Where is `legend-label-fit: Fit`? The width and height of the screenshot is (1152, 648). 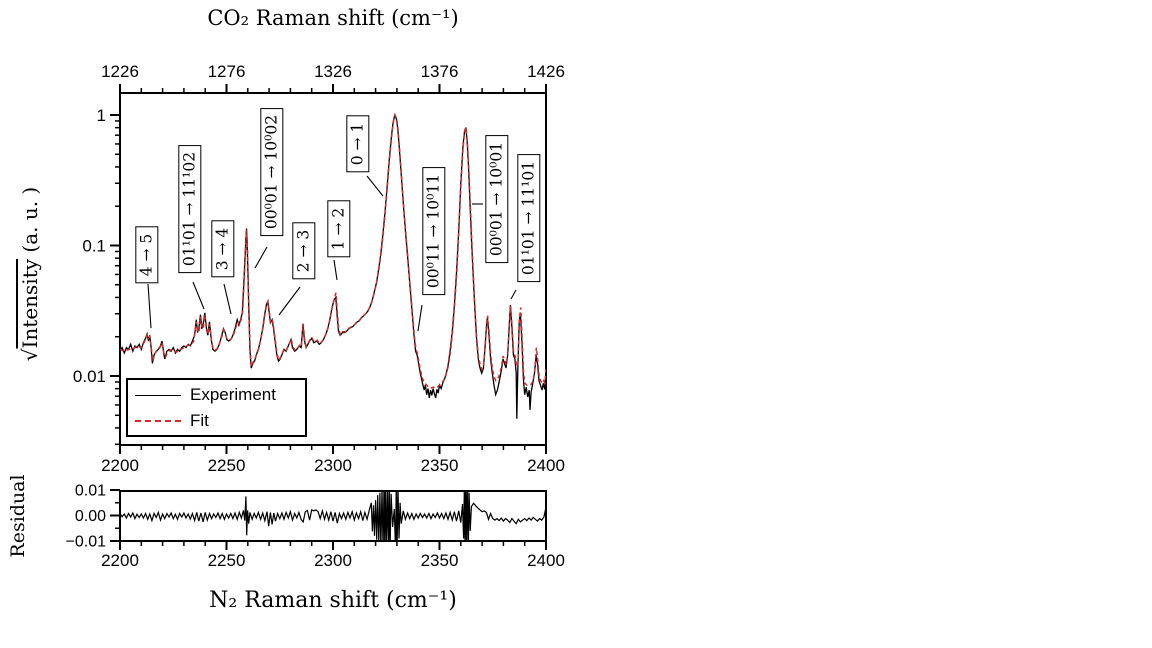 legend-label-fit: Fit is located at coordinates (199, 420).